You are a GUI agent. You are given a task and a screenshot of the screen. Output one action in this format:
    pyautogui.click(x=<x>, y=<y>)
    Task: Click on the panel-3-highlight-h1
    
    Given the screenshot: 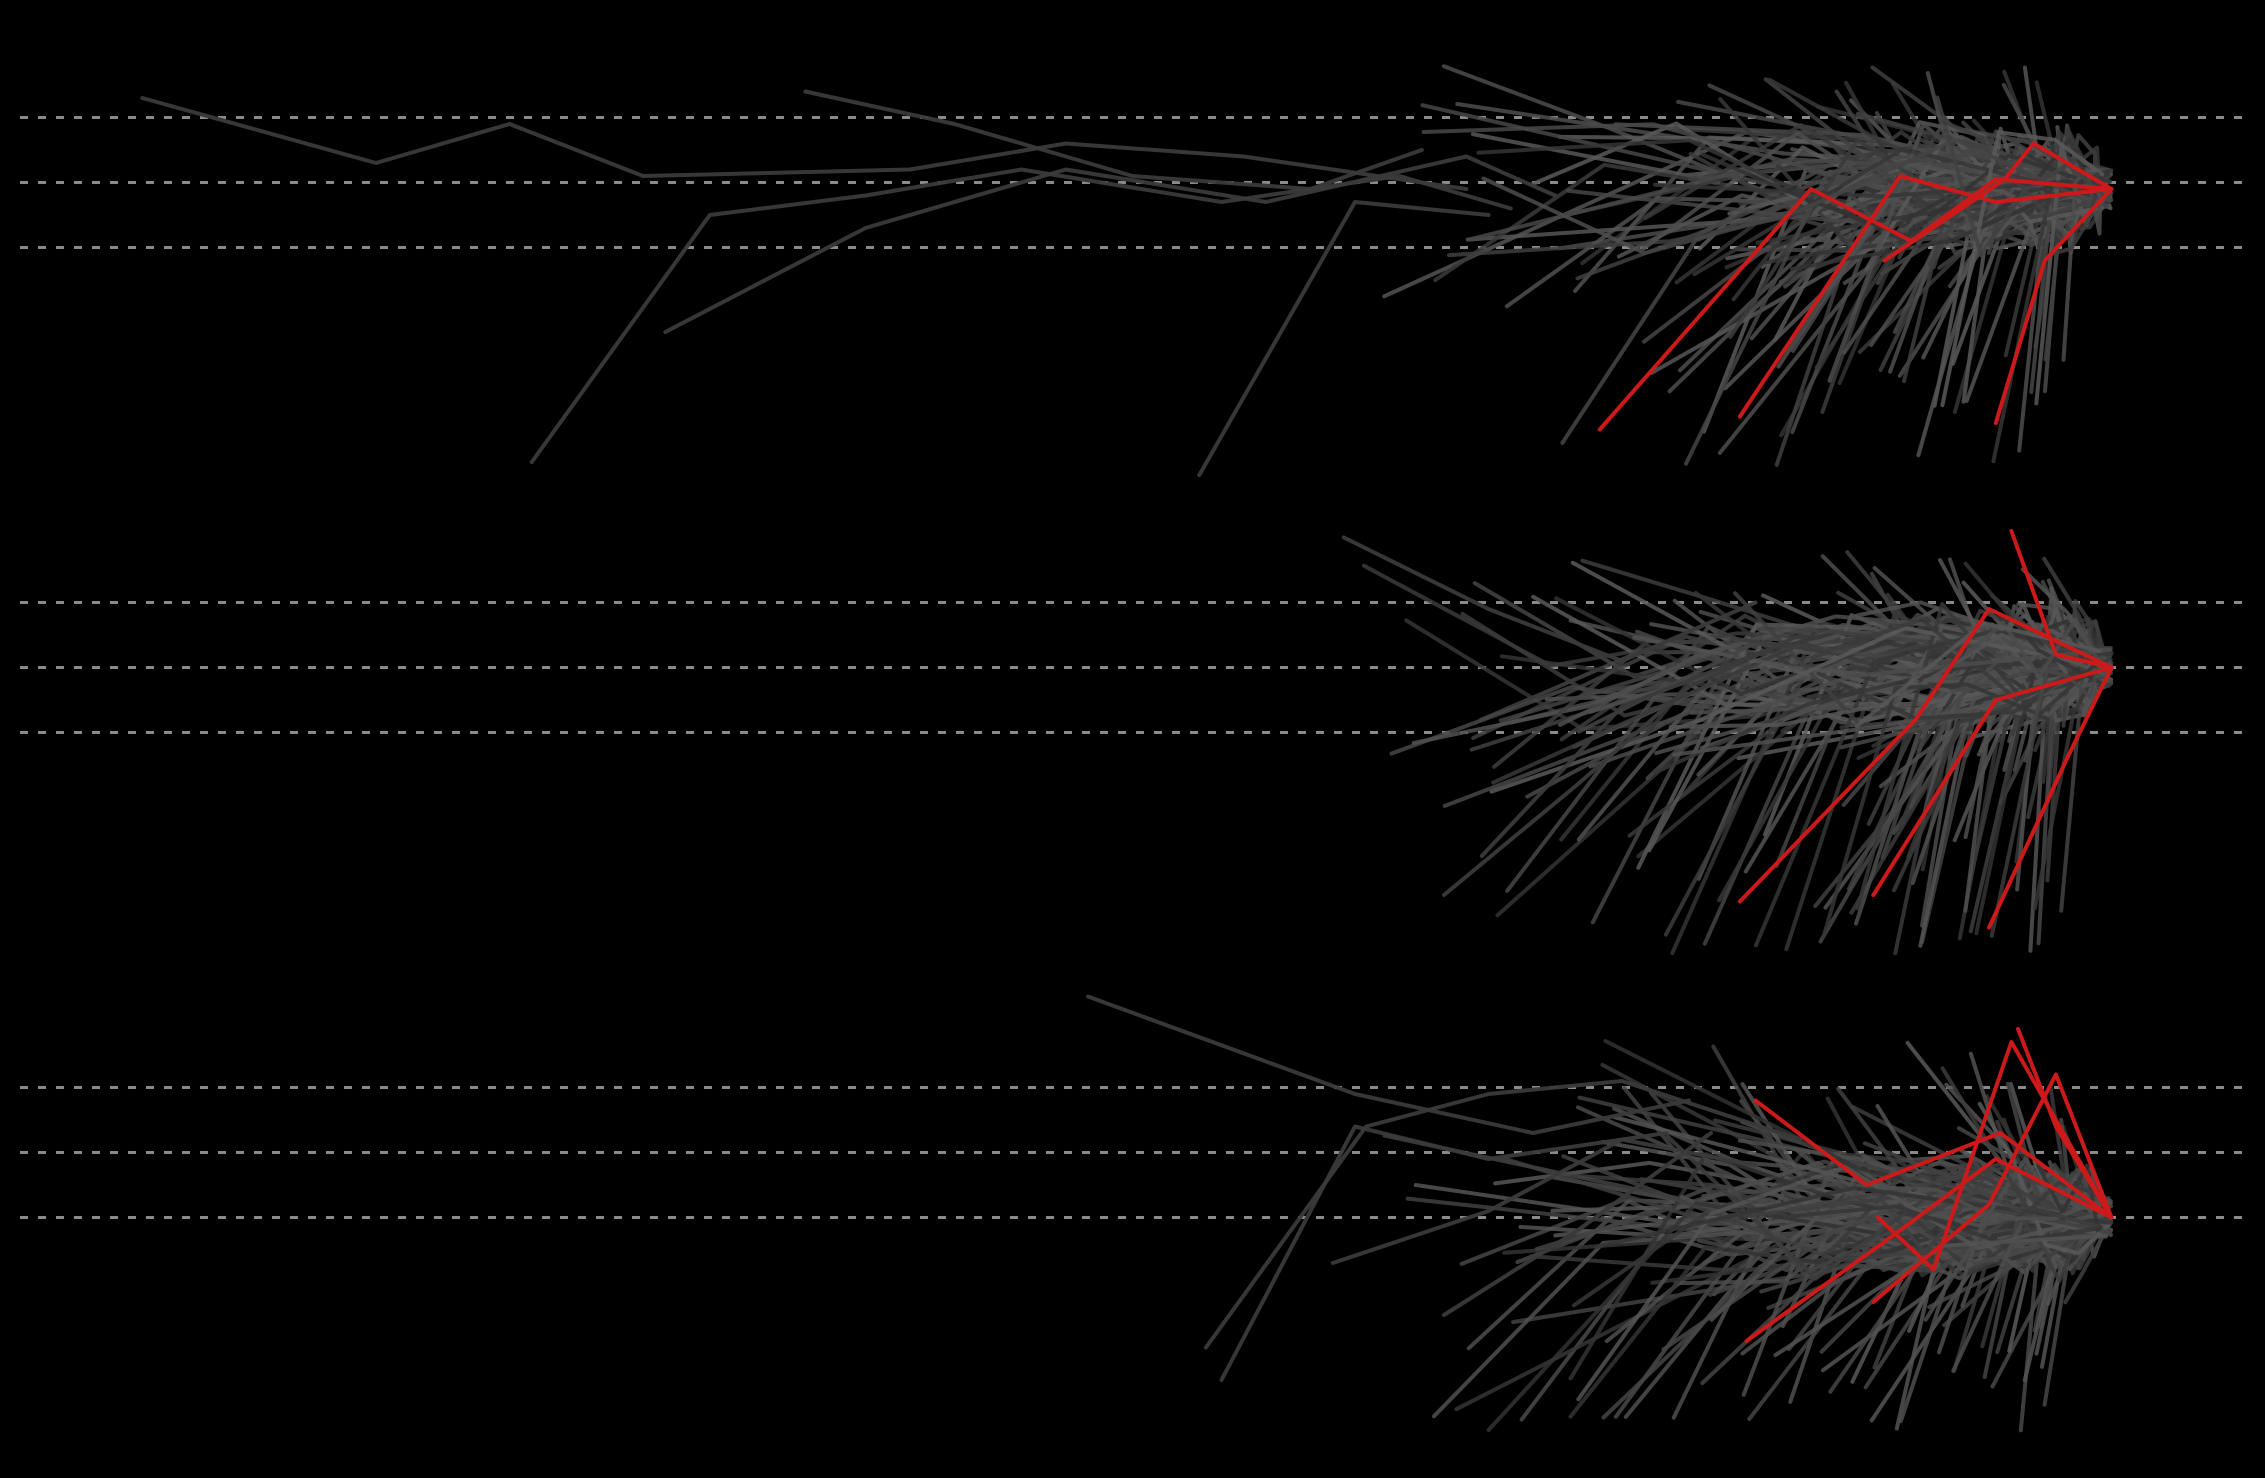 What is the action you would take?
    pyautogui.click(x=1929, y=1250)
    